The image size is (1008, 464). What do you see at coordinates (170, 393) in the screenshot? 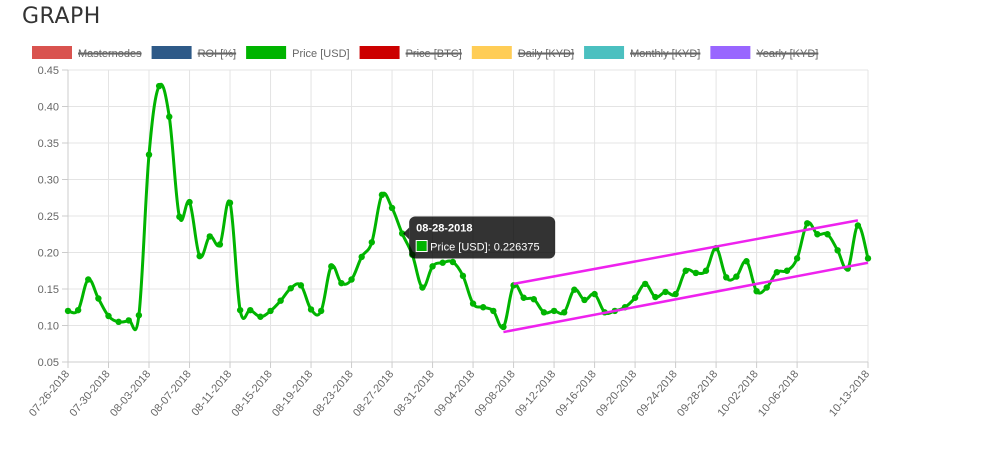
I see `x-tick-label: 08-07-2018` at bounding box center [170, 393].